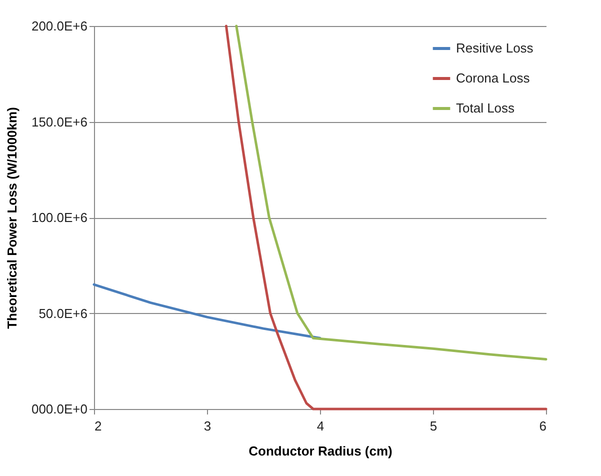 Image resolution: width=601 pixels, height=476 pixels. What do you see at coordinates (63, 313) in the screenshot?
I see `y-tick-label: 50.0E+6` at bounding box center [63, 313].